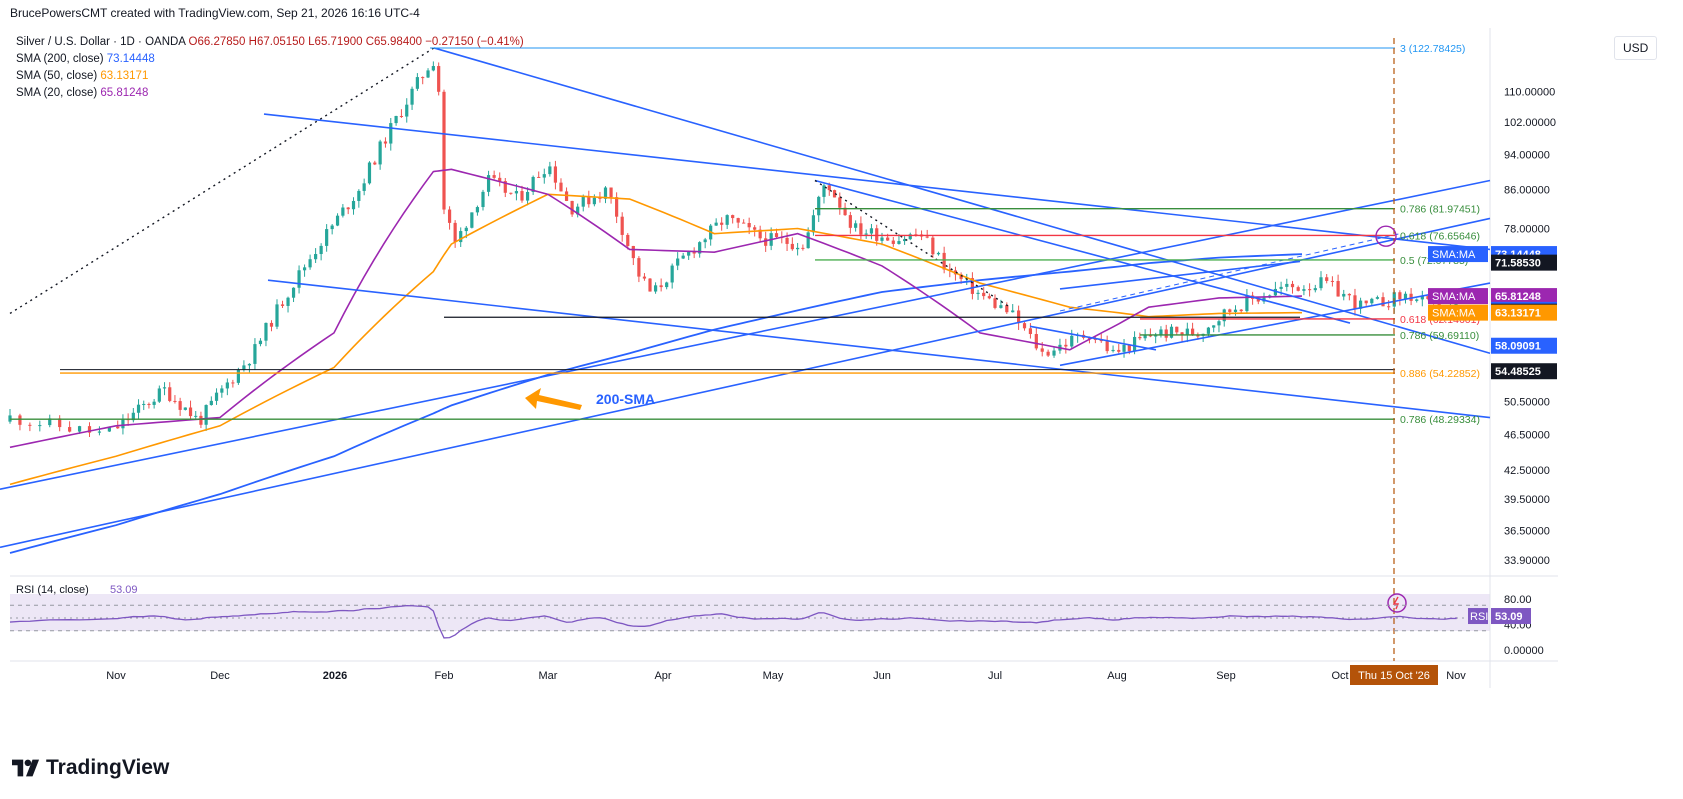 This screenshot has width=1683, height=799. I want to click on date-marker-tag: Thu 15 Oct '26, so click(1394, 676).